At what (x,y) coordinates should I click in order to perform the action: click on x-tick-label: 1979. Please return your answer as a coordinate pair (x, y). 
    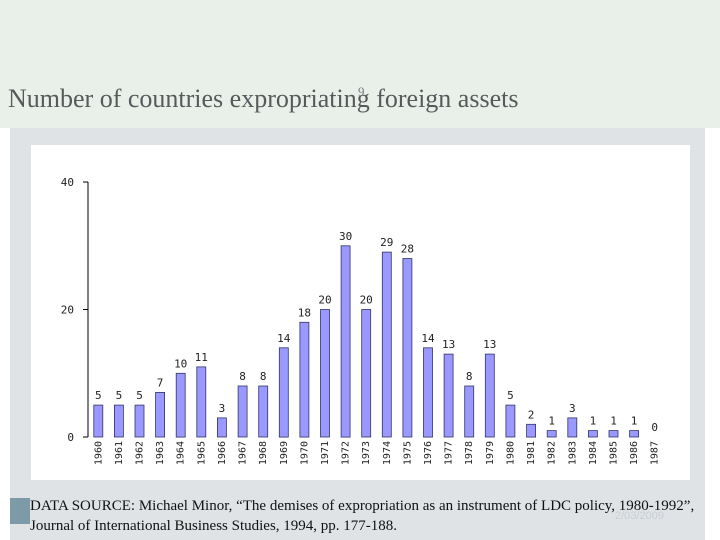
    Looking at the image, I should click on (490, 453).